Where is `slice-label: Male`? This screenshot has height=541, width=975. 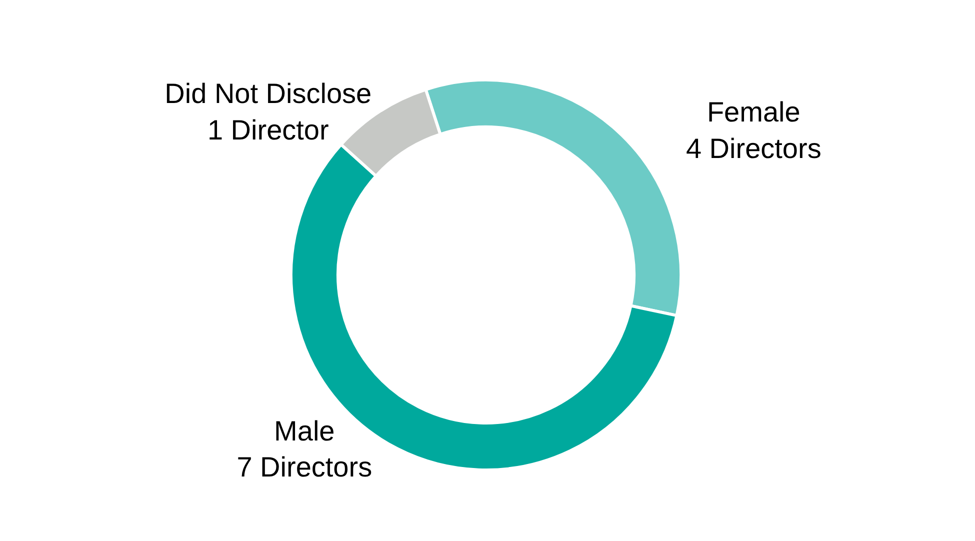
slice-label: Male is located at coordinates (304, 430).